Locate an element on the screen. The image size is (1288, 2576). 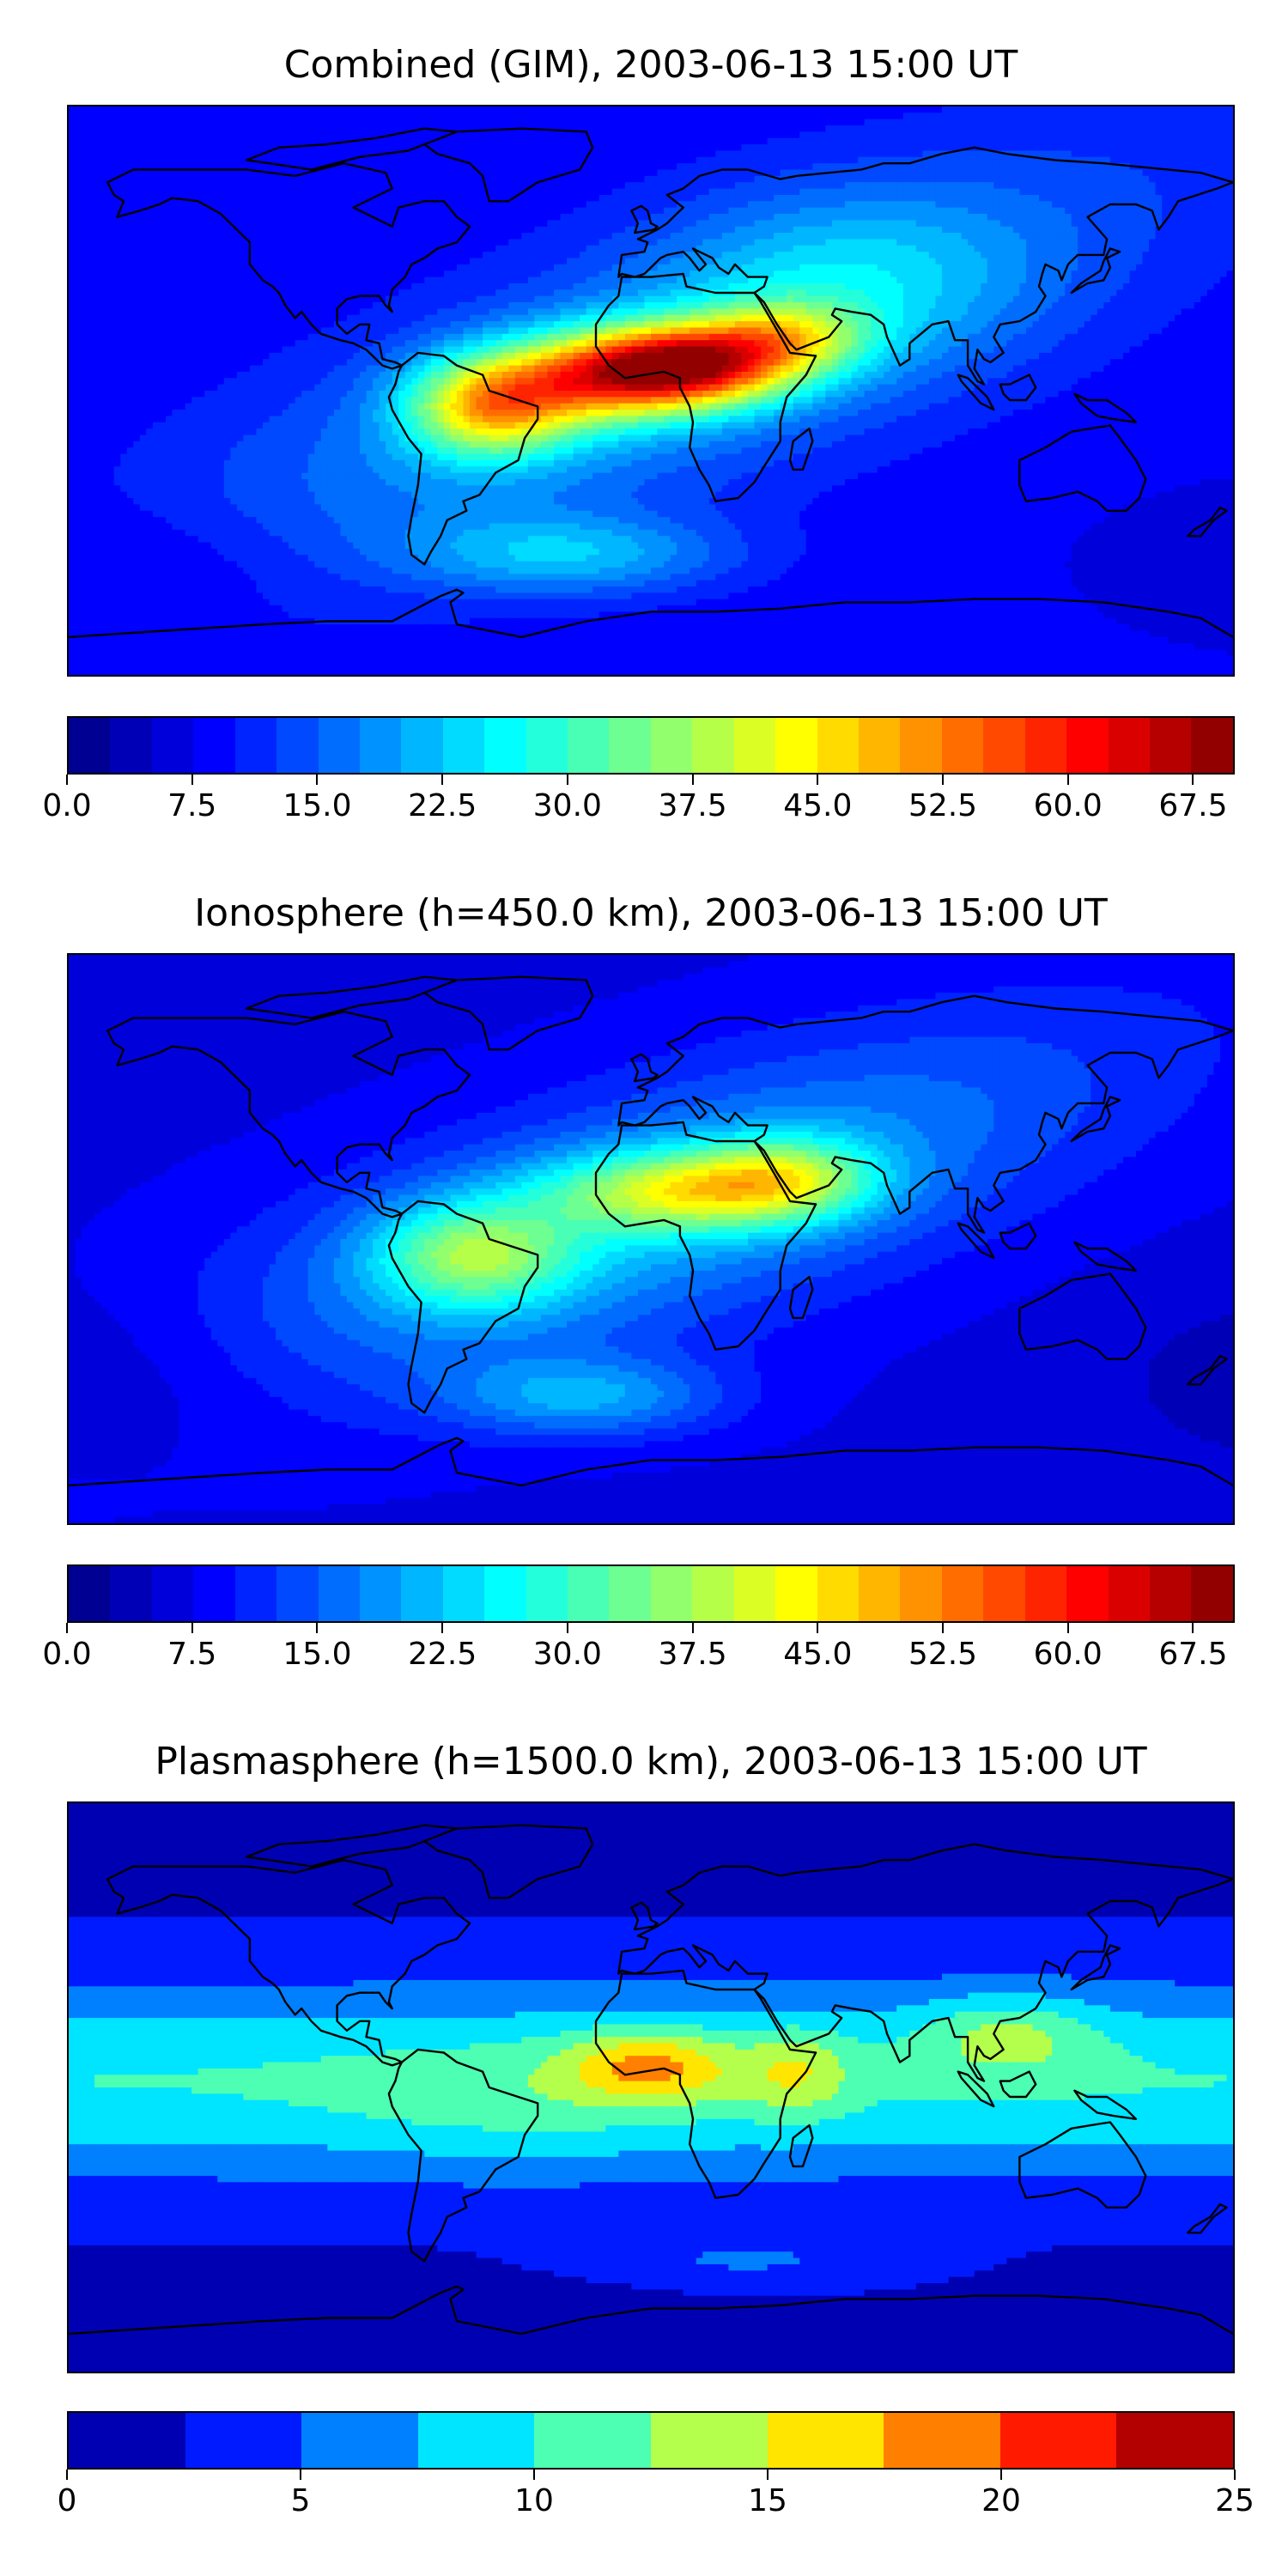
colorbar-tick-label: 45.0 is located at coordinates (817, 1655).